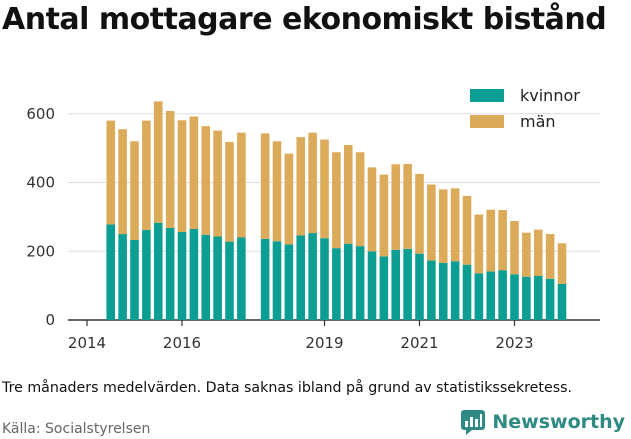  Describe the element at coordinates (324, 343) in the screenshot. I see `x-tick-label: 2019` at that location.